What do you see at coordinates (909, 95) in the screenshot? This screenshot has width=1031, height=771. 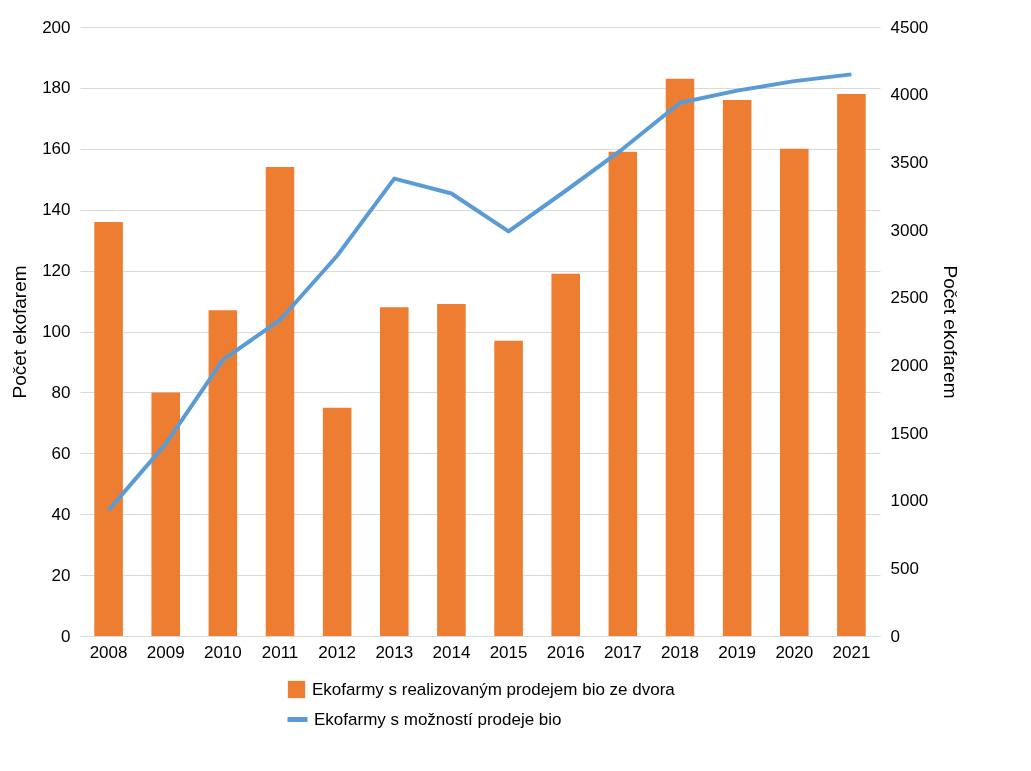 I see `y2-tick-label: 4000` at bounding box center [909, 95].